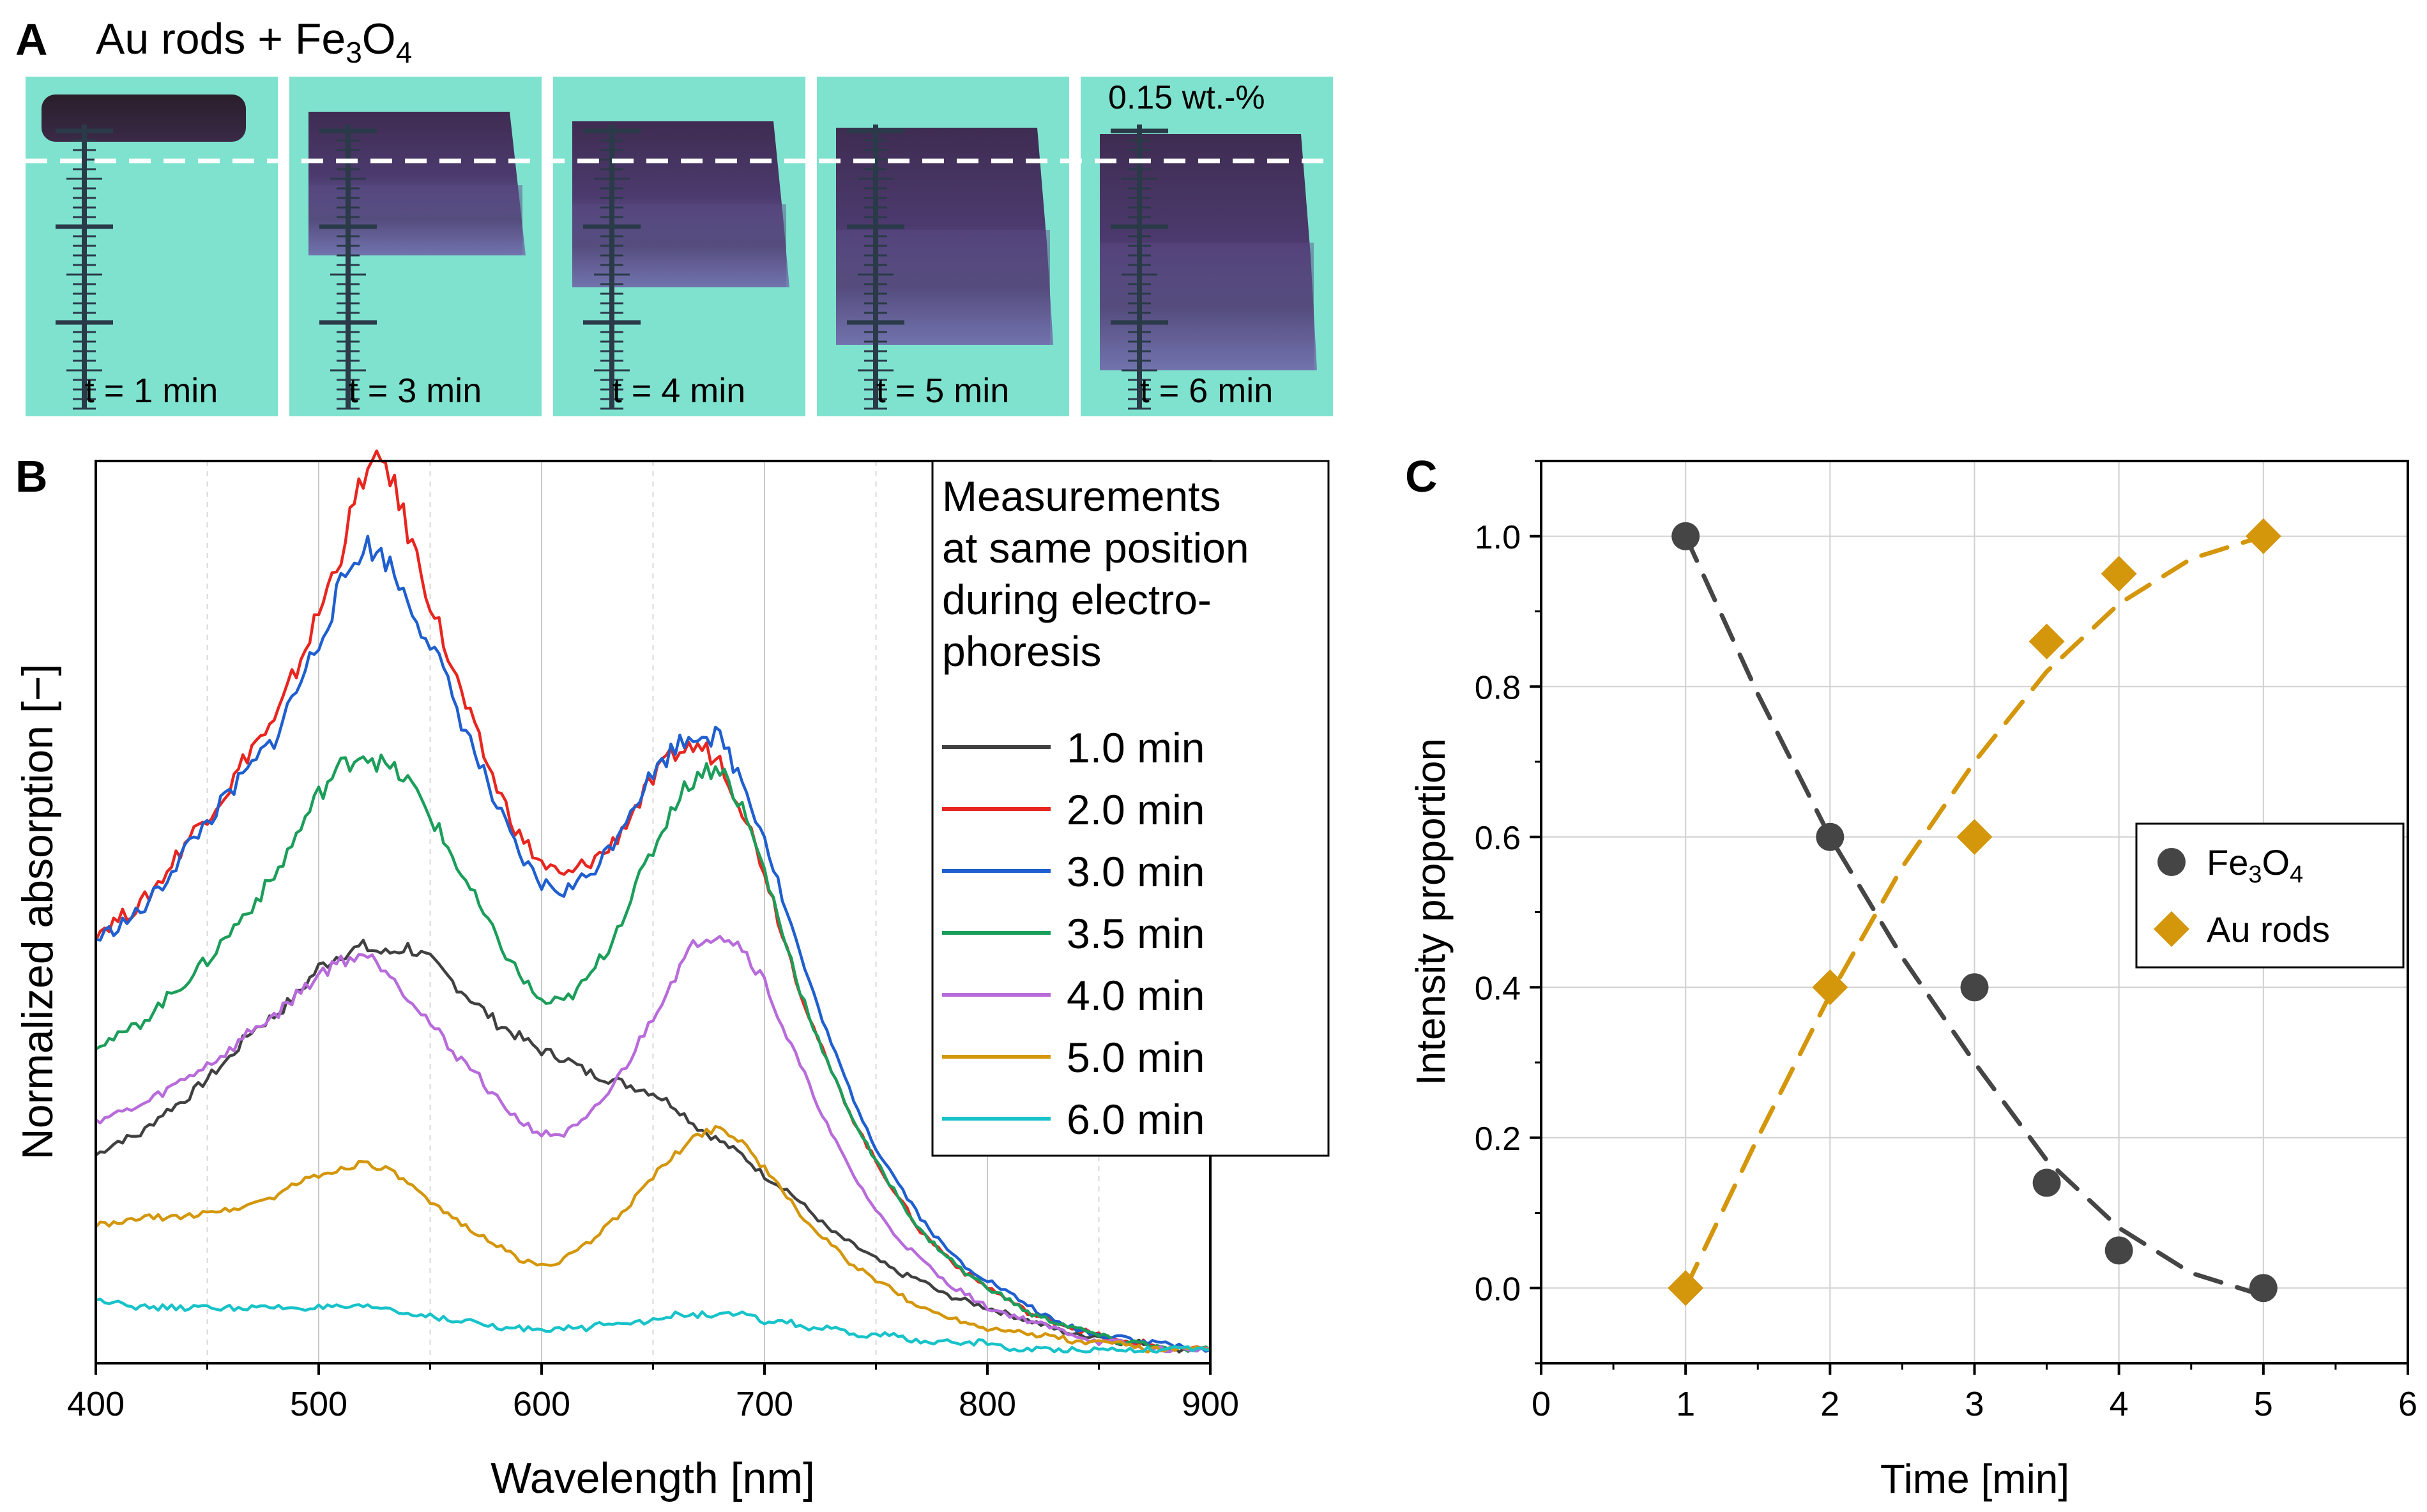 The height and width of the screenshot is (1512, 2427). Describe the element at coordinates (653, 1239) in the screenshot. I see `series-line-5-0-min` at that location.